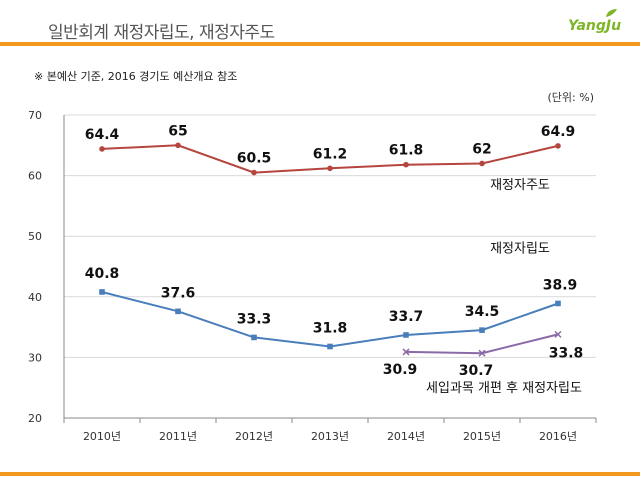 This screenshot has height=483, width=640. I want to click on data-label: 30.9, so click(400, 370).